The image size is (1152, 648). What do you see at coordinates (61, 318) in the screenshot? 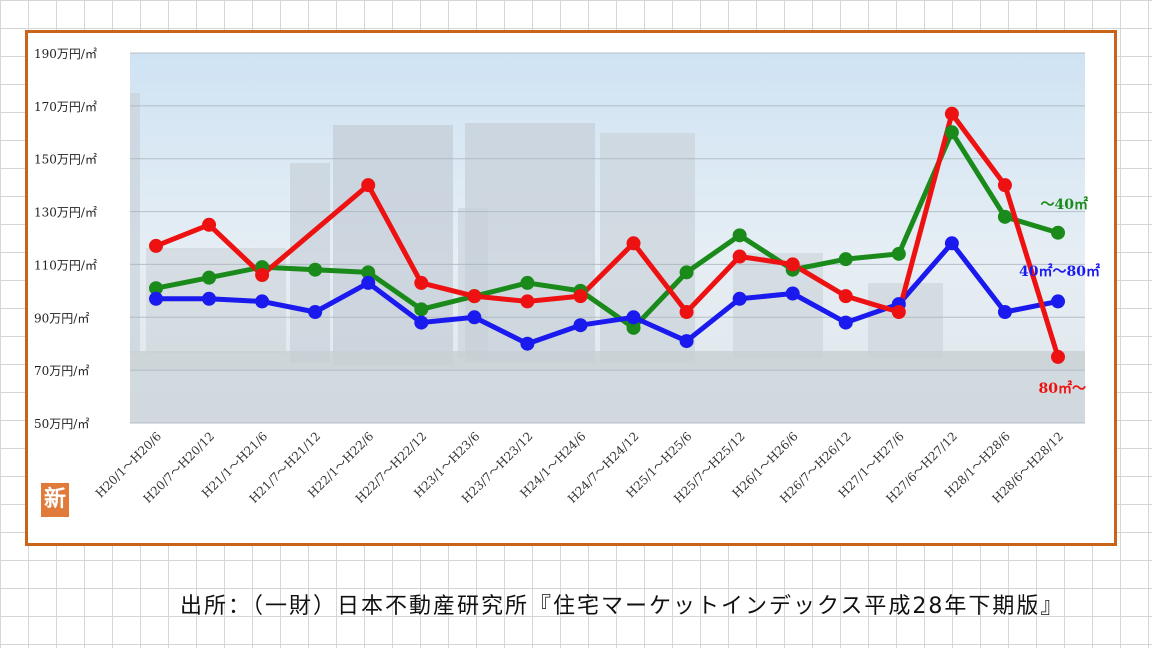
I see `y-tick-label: 90万円/㎡` at bounding box center [61, 318].